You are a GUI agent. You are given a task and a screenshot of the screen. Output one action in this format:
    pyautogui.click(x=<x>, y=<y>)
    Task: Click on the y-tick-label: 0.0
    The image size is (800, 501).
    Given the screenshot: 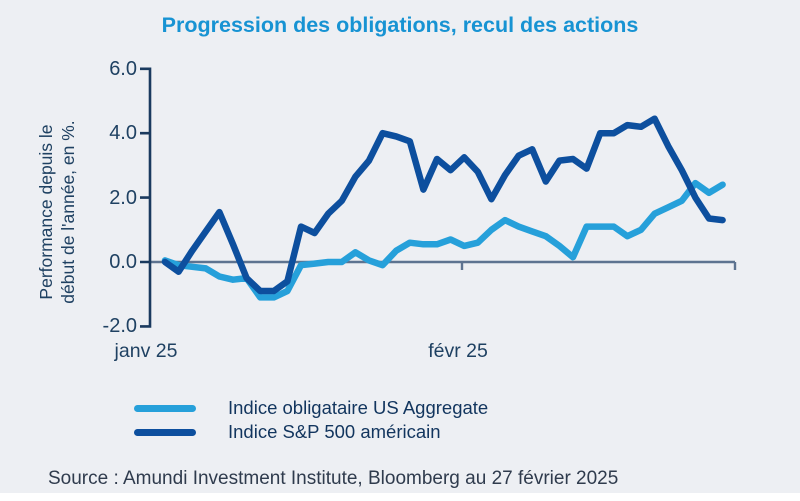 What is the action you would take?
    pyautogui.click(x=123, y=262)
    